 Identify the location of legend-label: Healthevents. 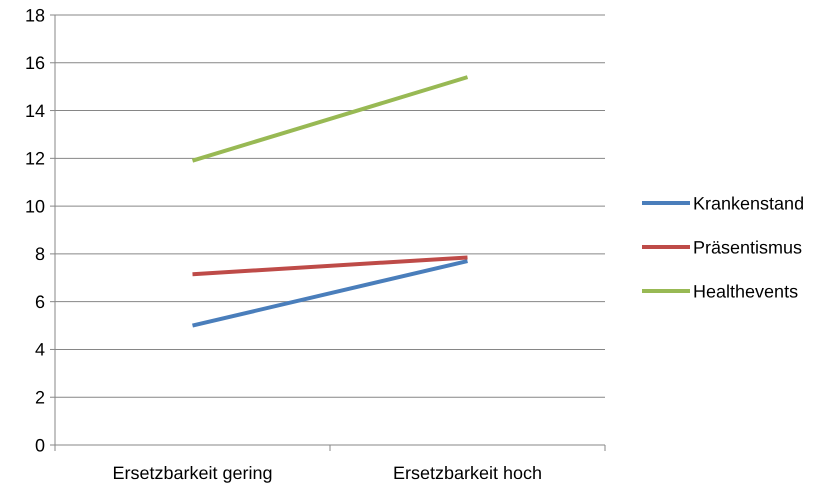
(745, 291).